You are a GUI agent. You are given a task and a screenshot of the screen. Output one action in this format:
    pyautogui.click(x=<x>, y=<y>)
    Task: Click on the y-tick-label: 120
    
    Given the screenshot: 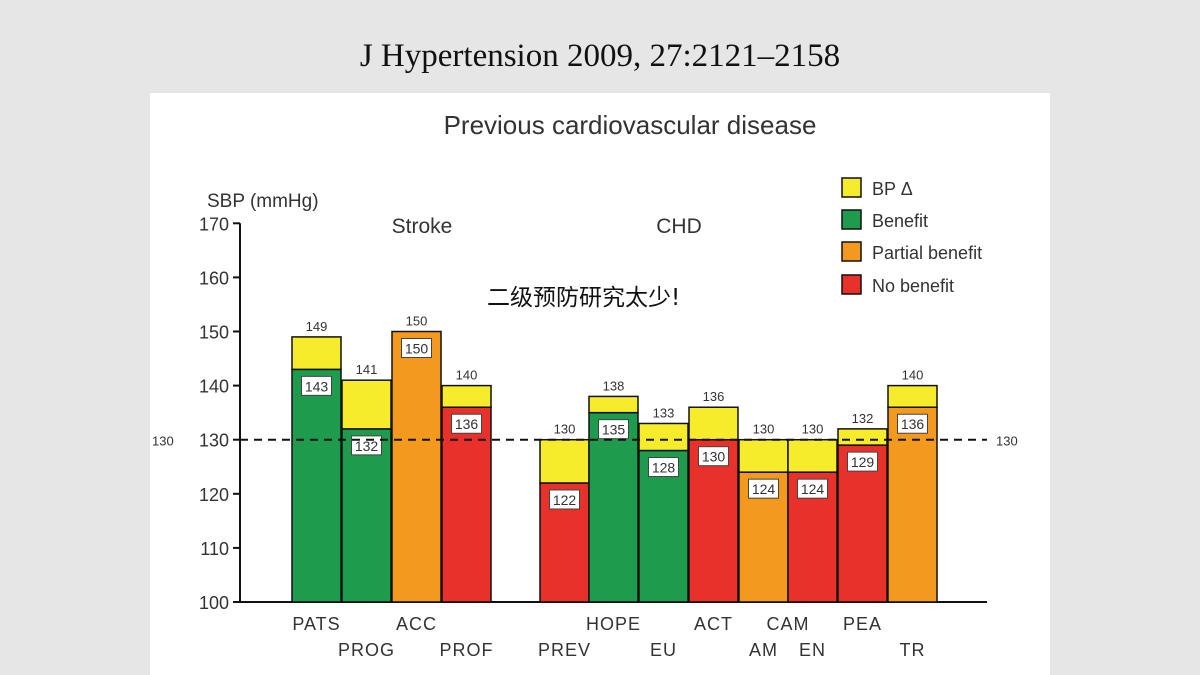 What is the action you would take?
    pyautogui.click(x=214, y=495)
    